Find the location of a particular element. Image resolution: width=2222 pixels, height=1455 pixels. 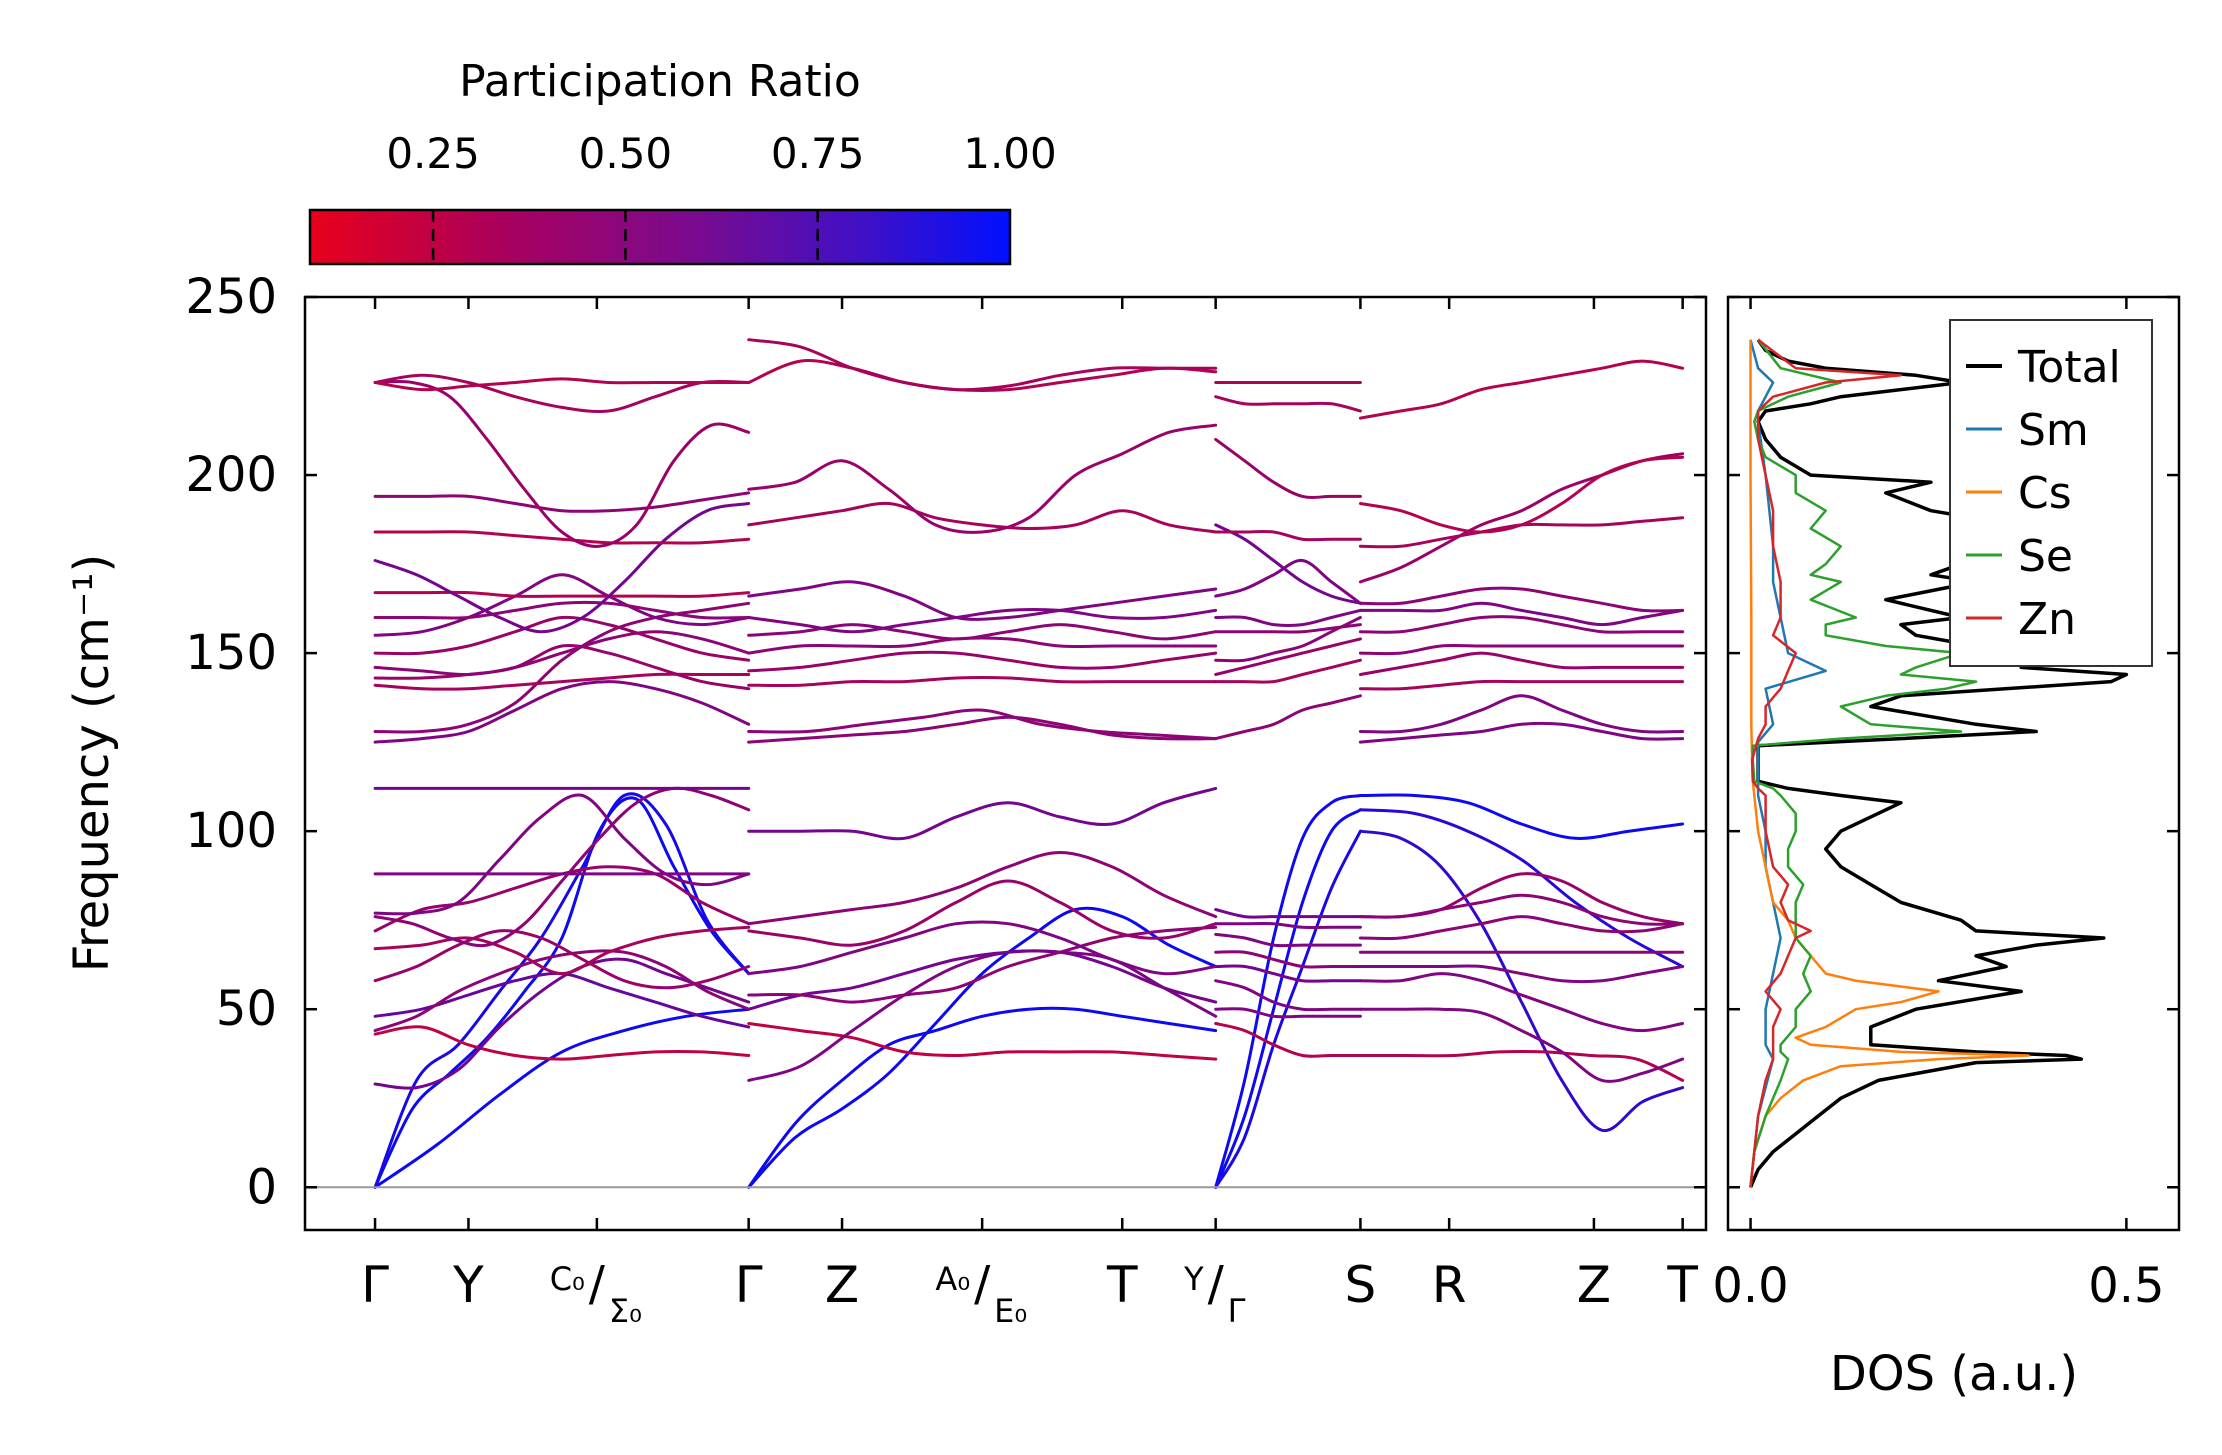

dos-series-total is located at coordinates (1938, 763).